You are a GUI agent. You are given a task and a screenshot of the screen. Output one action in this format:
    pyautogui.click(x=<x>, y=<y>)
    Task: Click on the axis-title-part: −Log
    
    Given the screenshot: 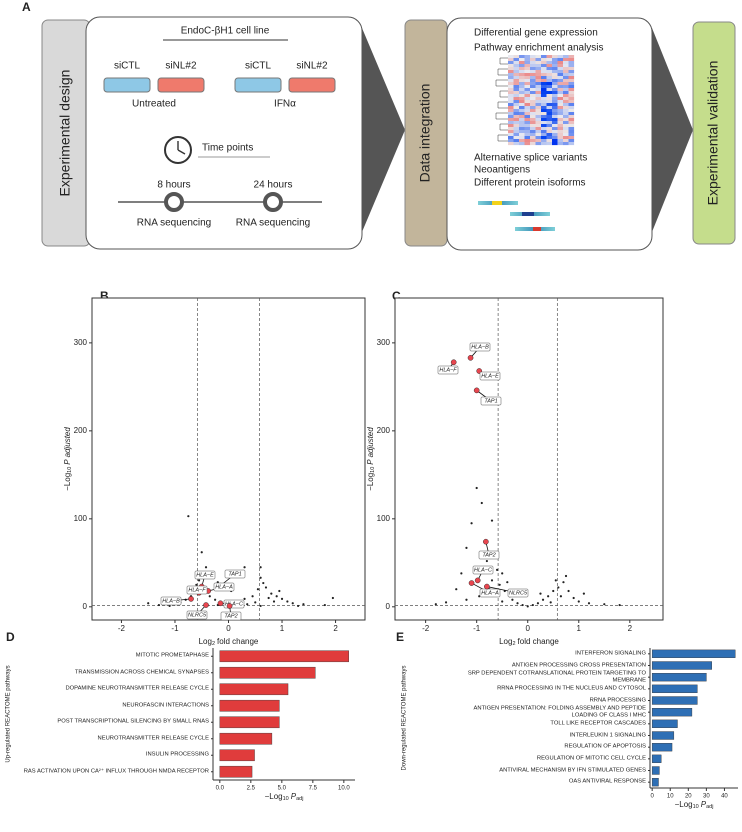 What is the action you would take?
    pyautogui.click(x=274, y=796)
    